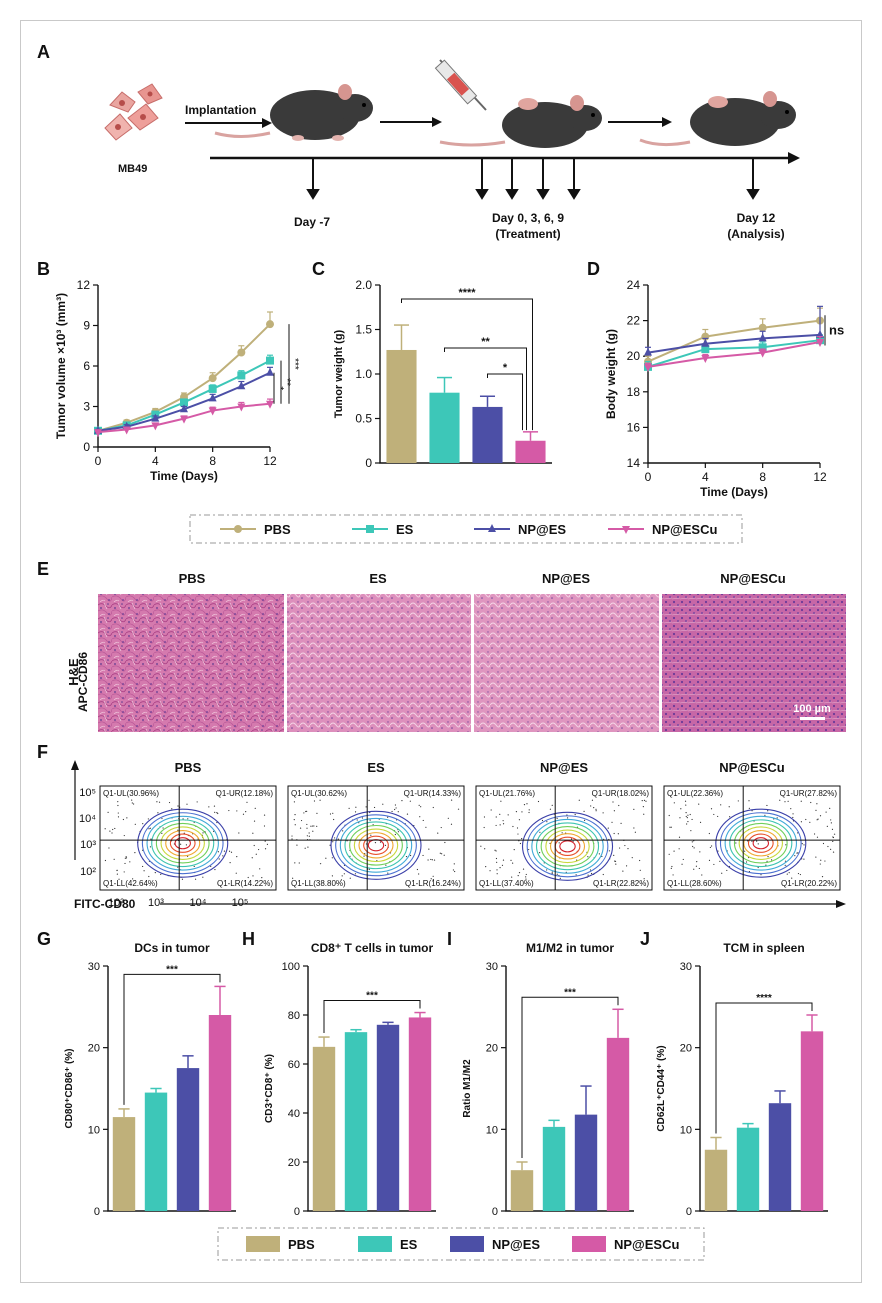 The width and height of the screenshot is (882, 1303). Describe the element at coordinates (172, 948) in the screenshot. I see `chart-title: DCs in tumor` at that location.